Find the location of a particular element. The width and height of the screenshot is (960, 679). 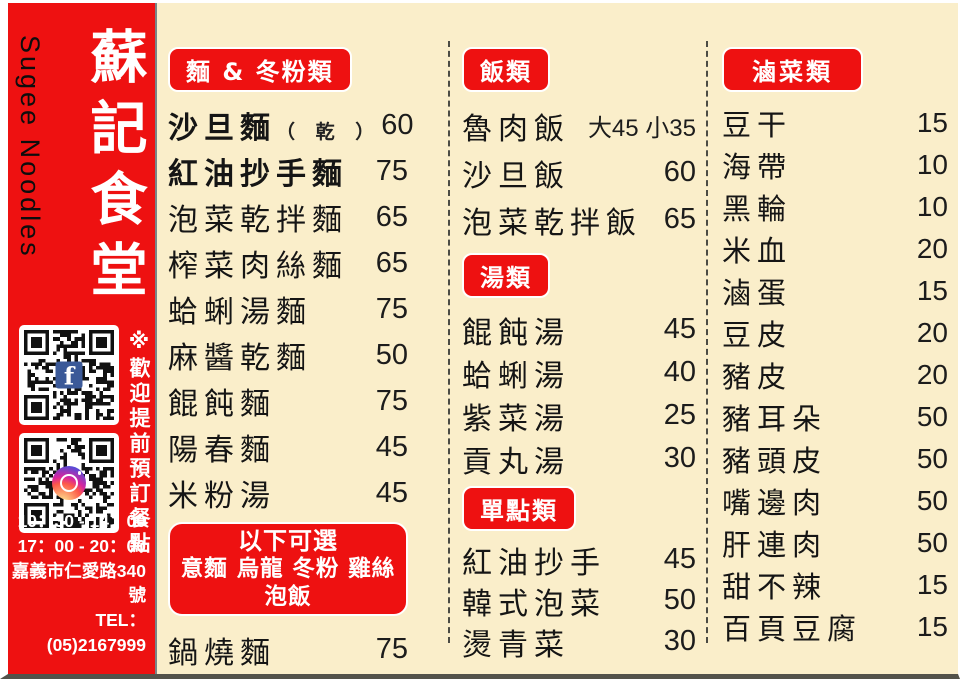

menu-item-row: 豬皮 20 is located at coordinates (835, 375).